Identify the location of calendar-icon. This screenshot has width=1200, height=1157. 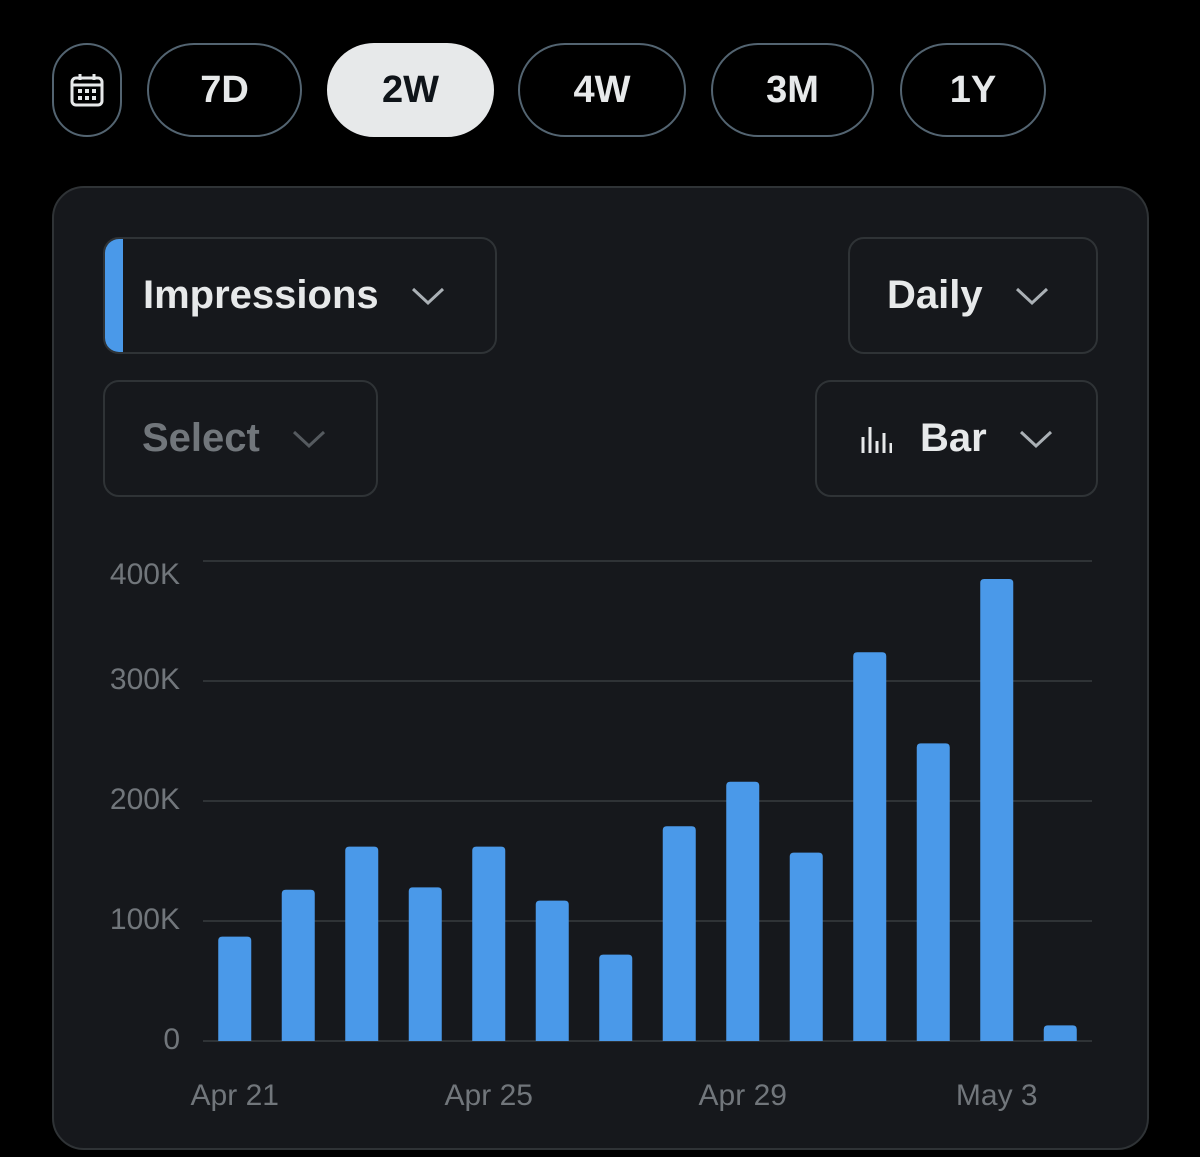
(87, 90).